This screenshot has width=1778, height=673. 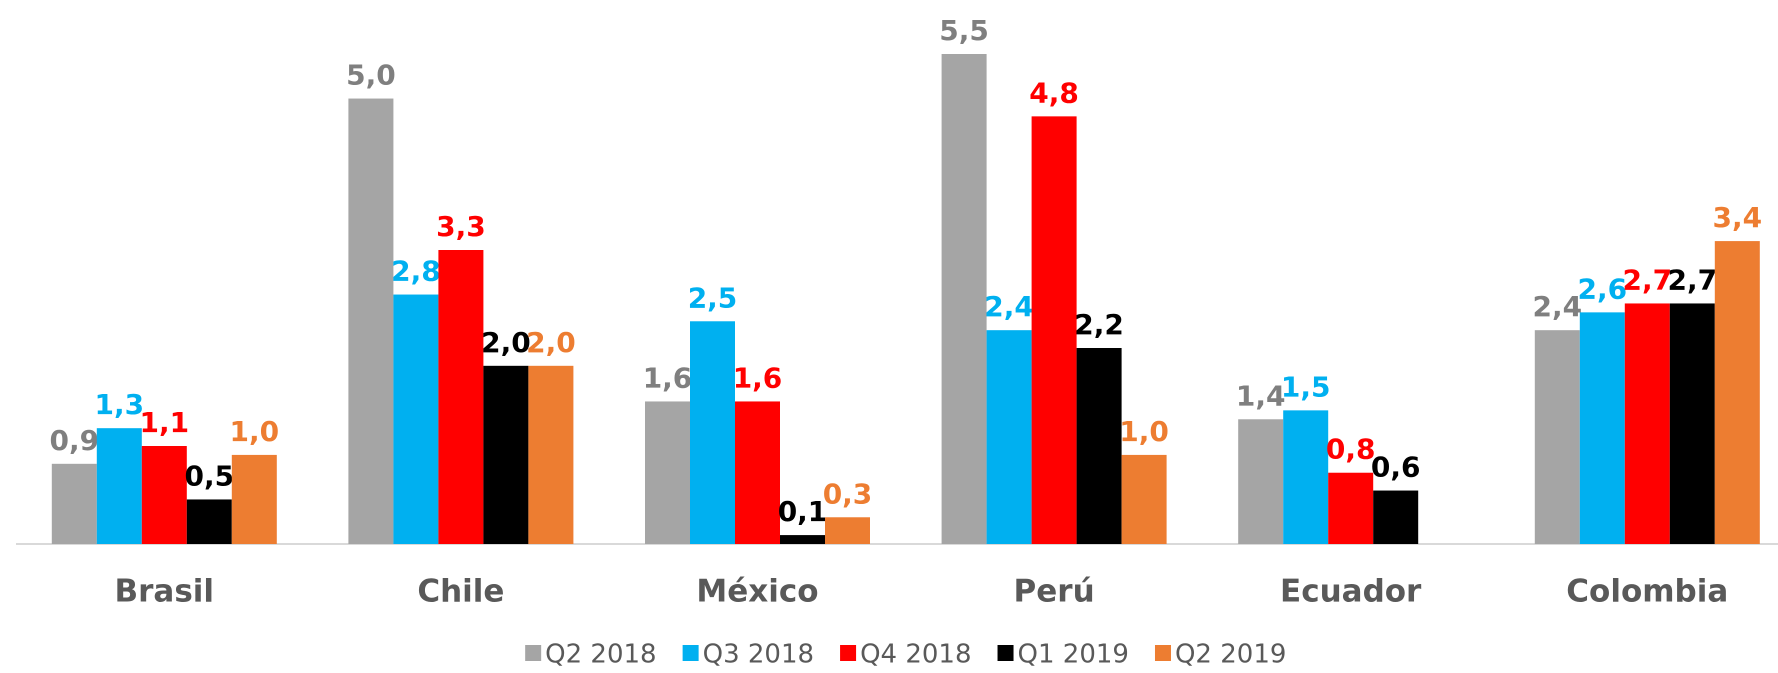 I want to click on value-label: 2,8, so click(x=416, y=271).